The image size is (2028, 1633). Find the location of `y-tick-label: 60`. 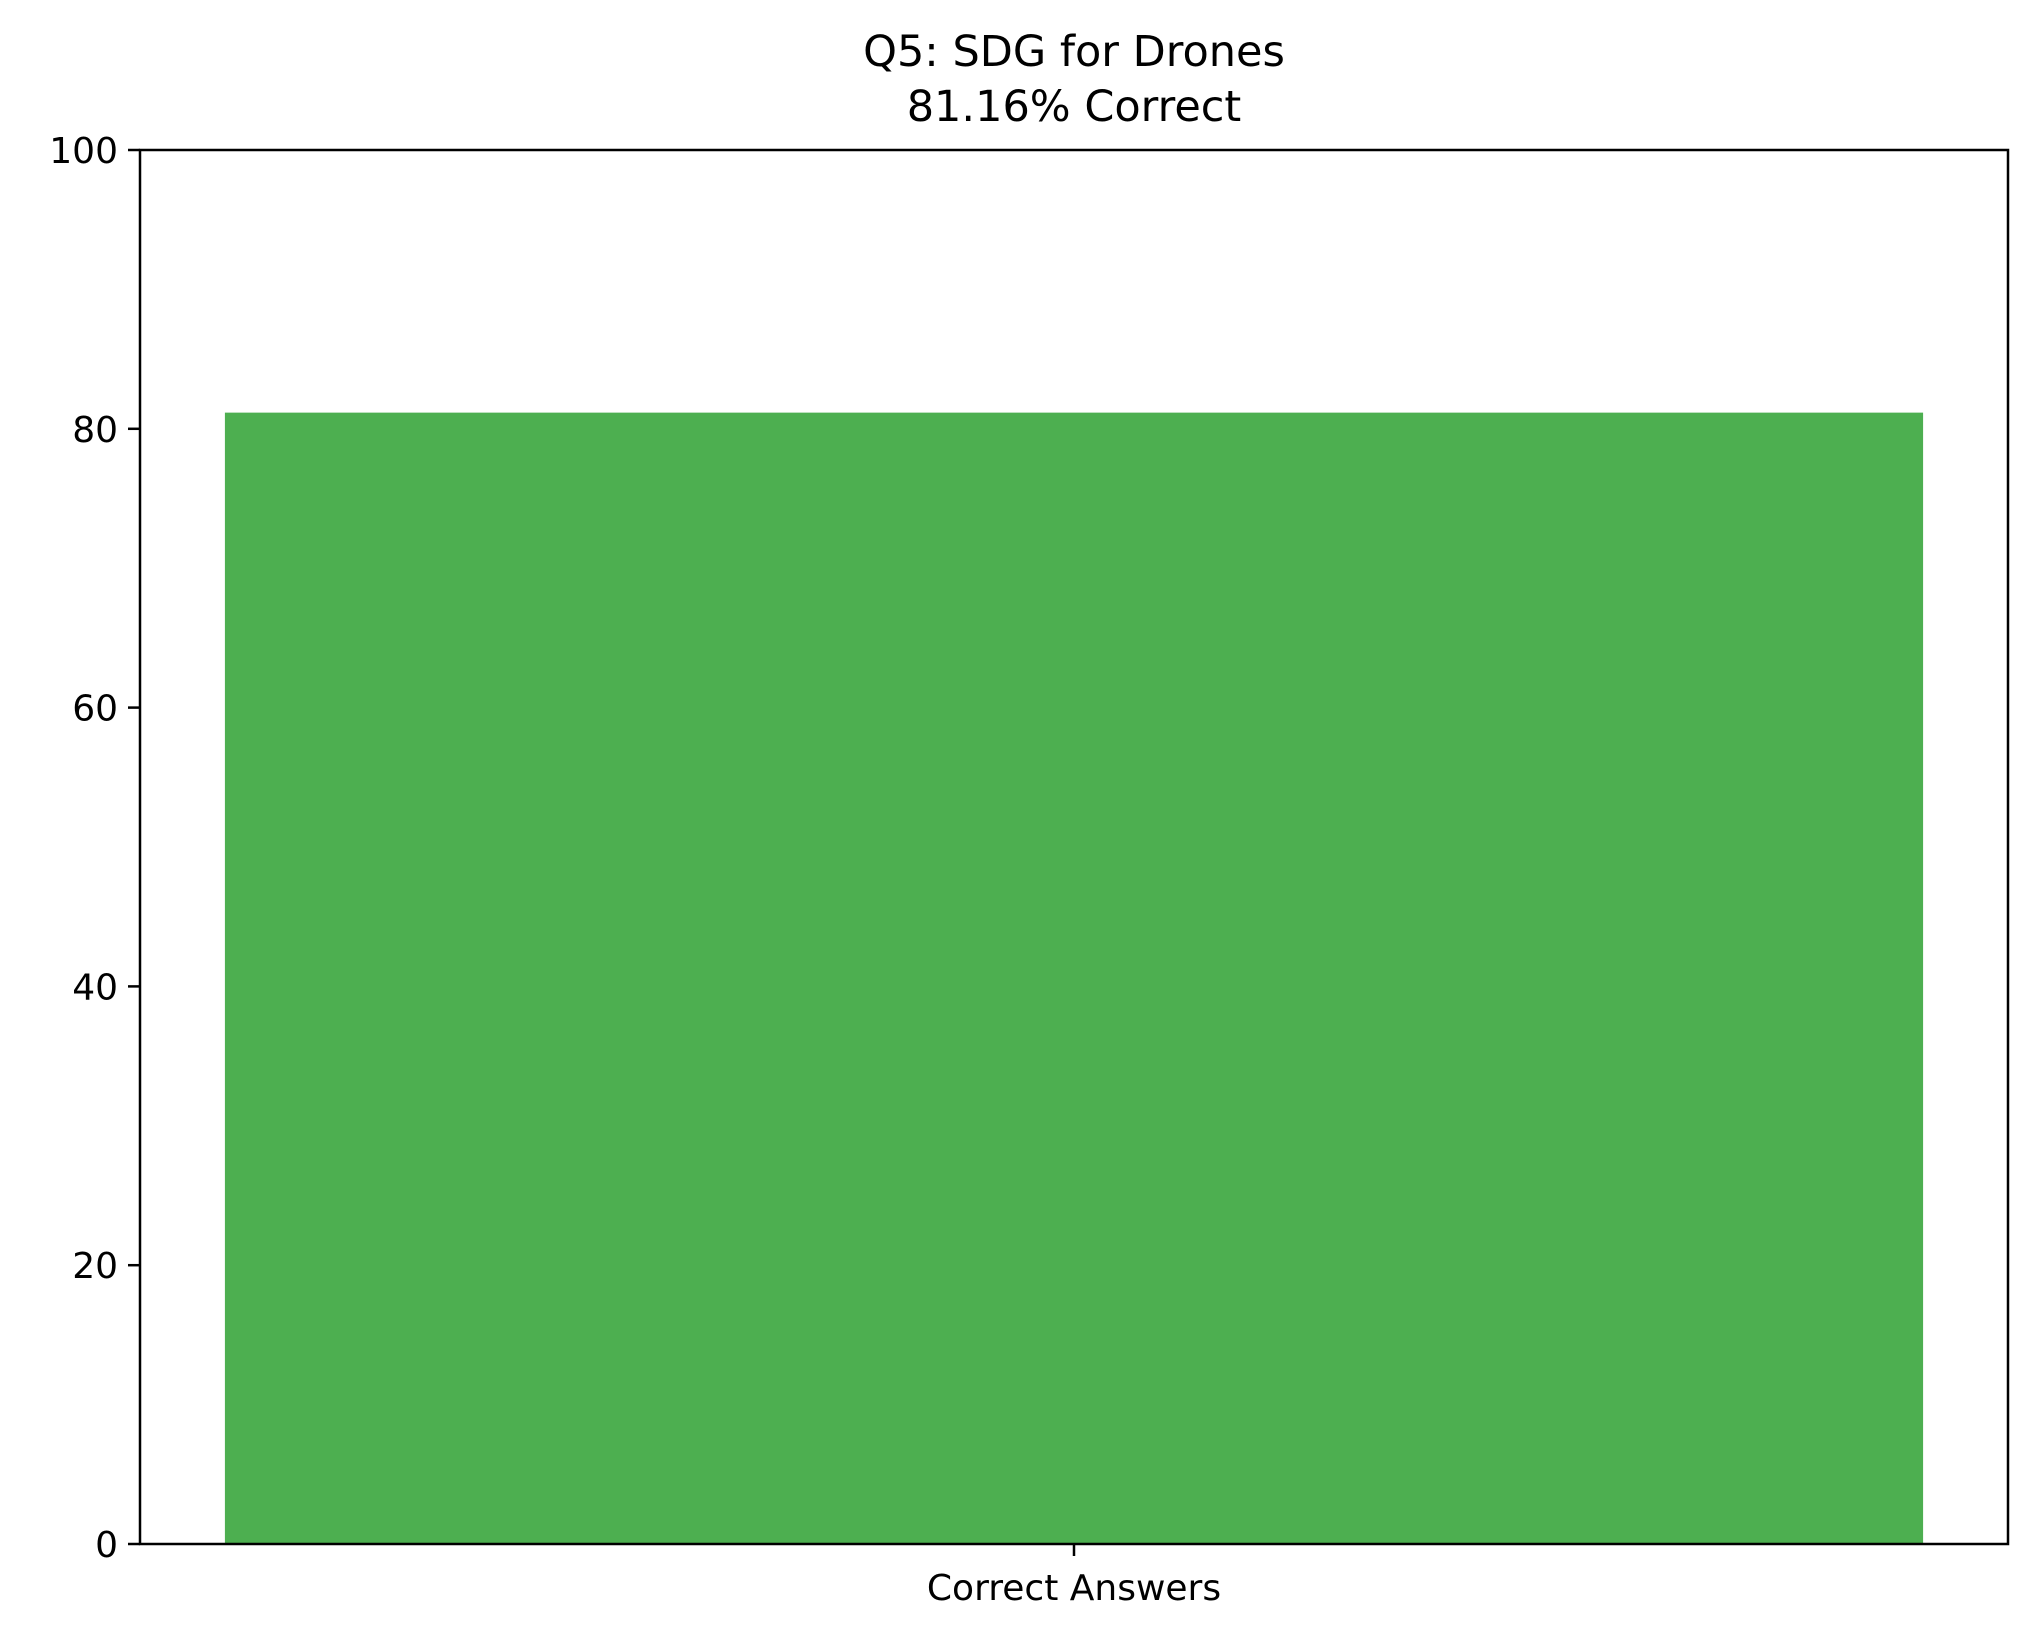

y-tick-label: 60 is located at coordinates (95, 709).